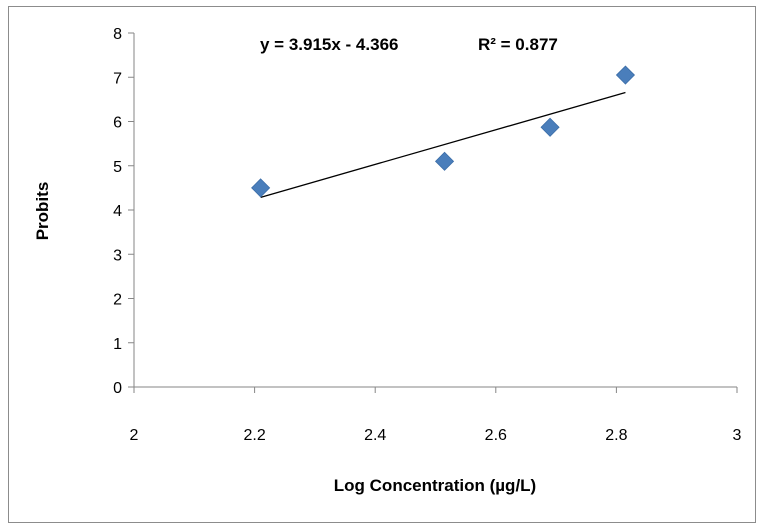  What do you see at coordinates (117, 255) in the screenshot?
I see `y-tick-label: 3` at bounding box center [117, 255].